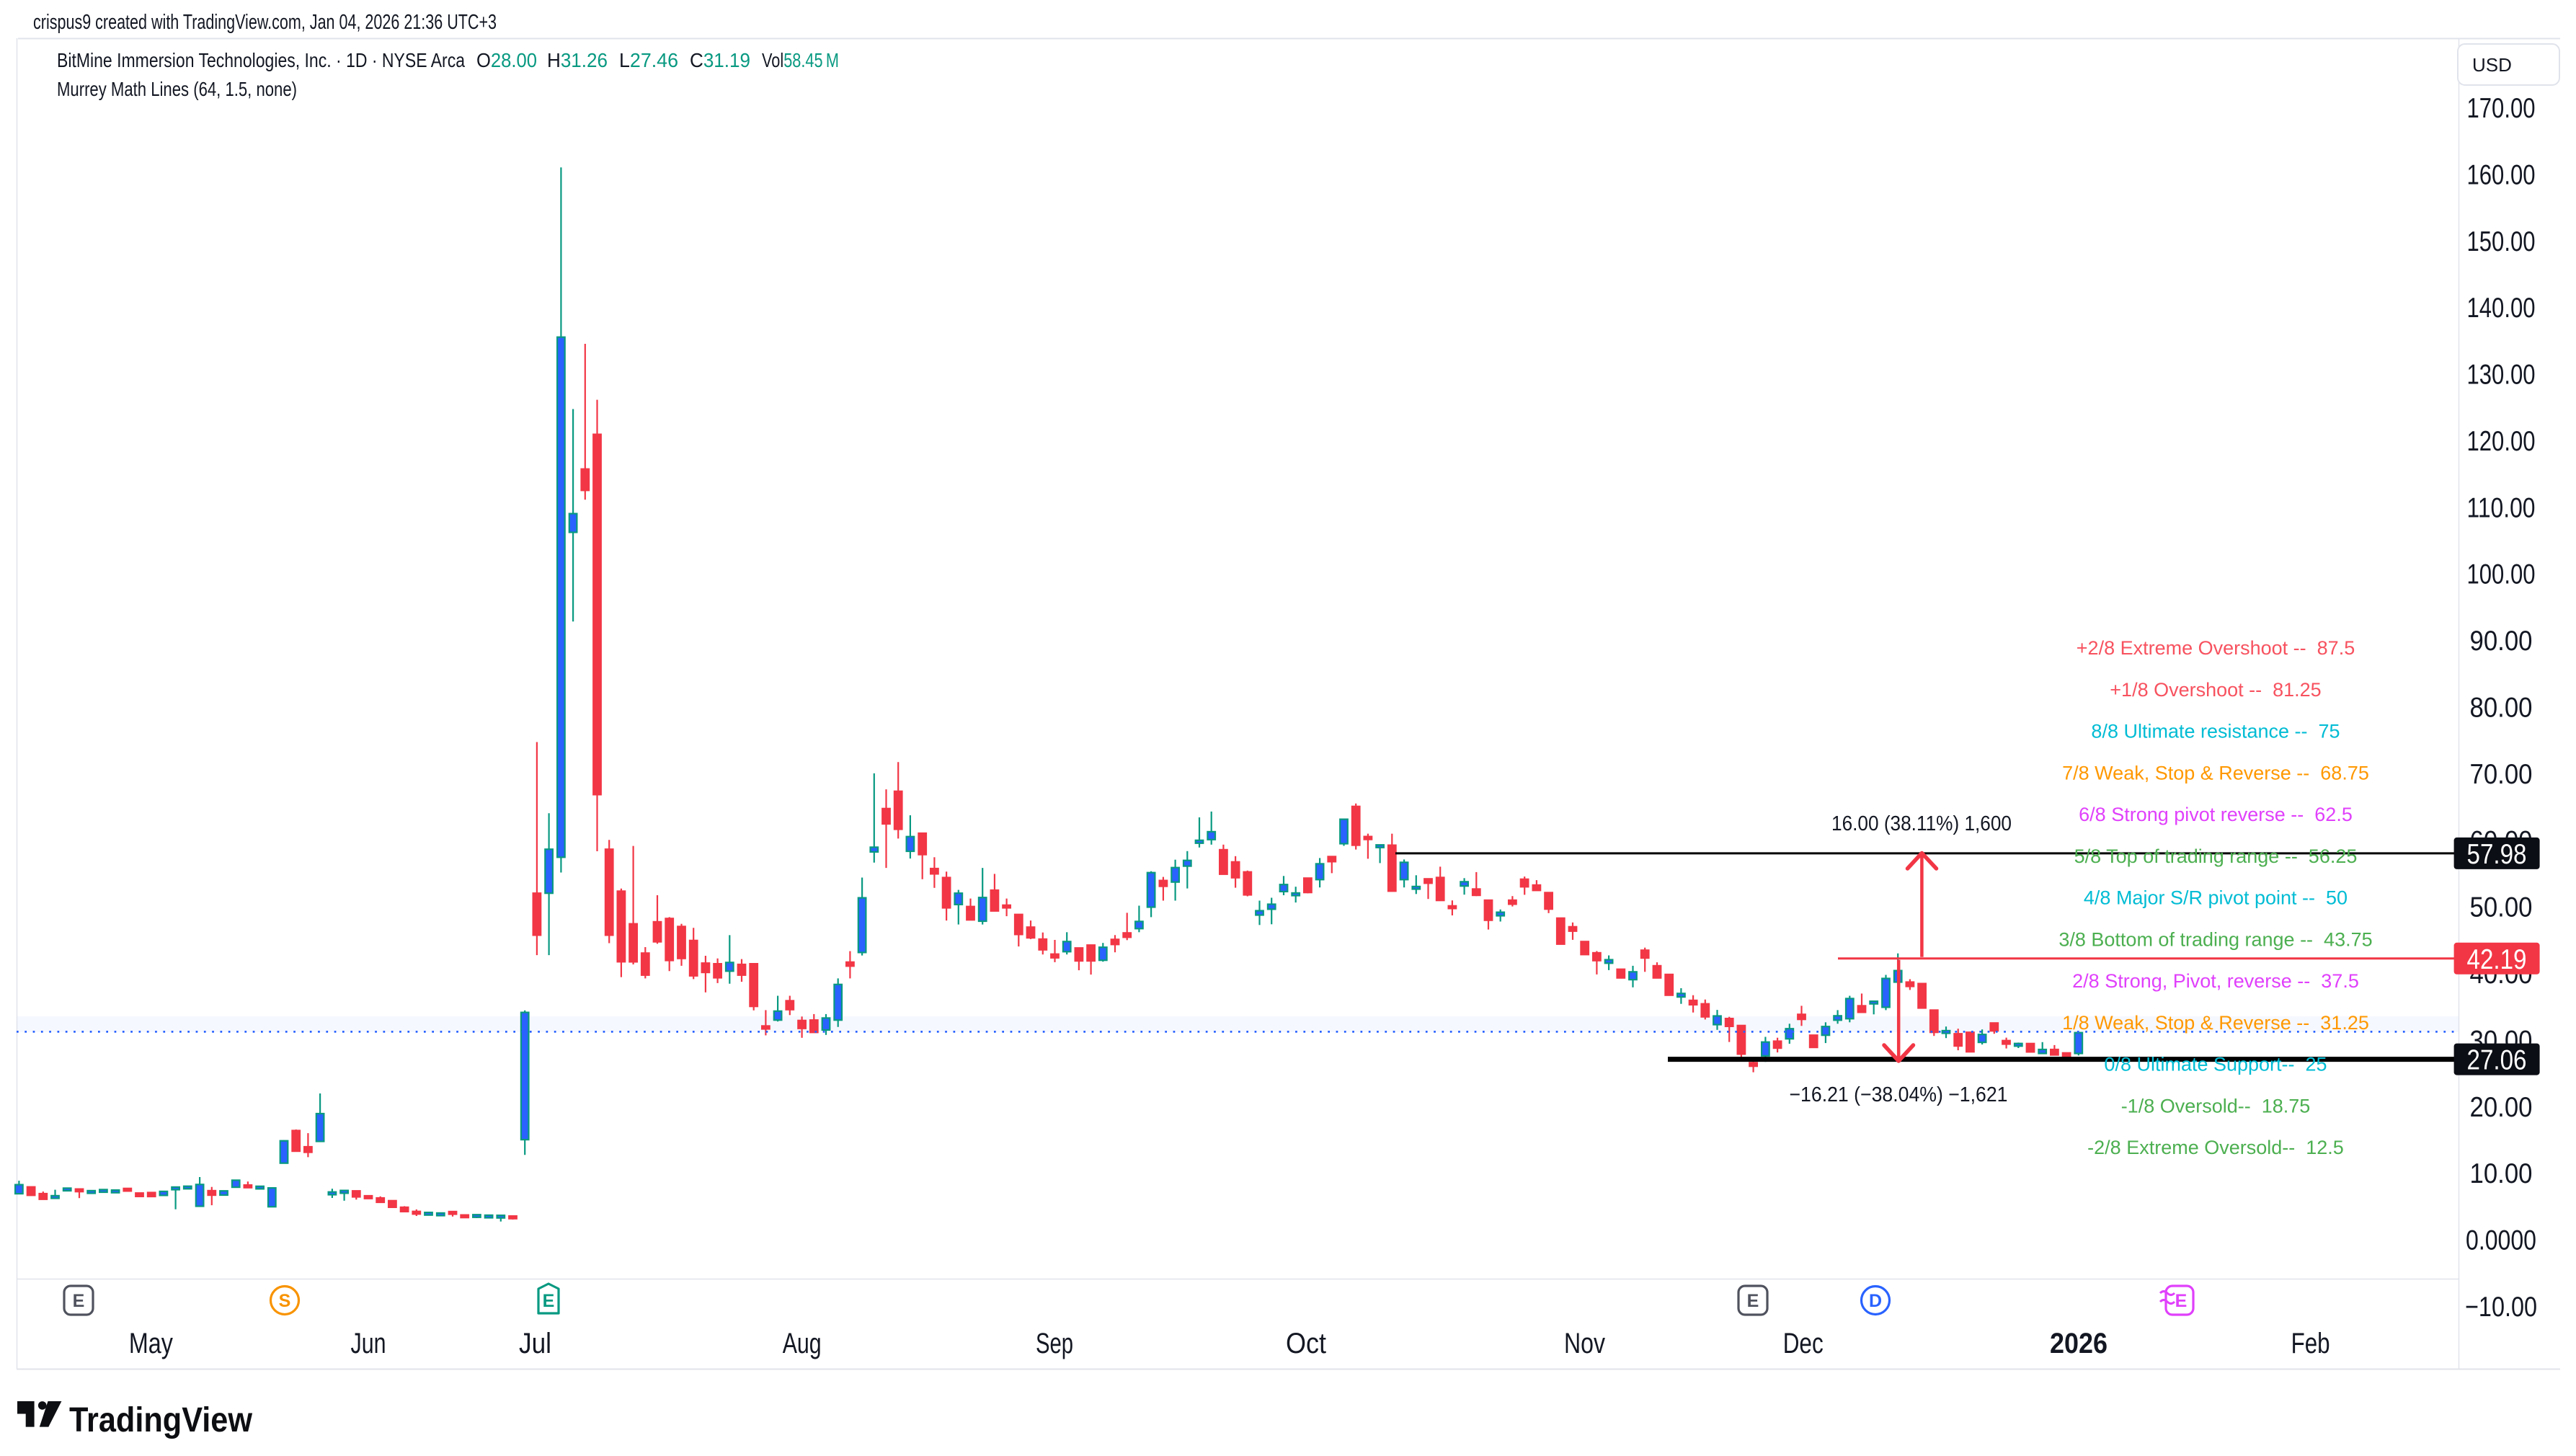  Describe the element at coordinates (2501, 108) in the screenshot. I see `svg-text: 170.00` at that location.